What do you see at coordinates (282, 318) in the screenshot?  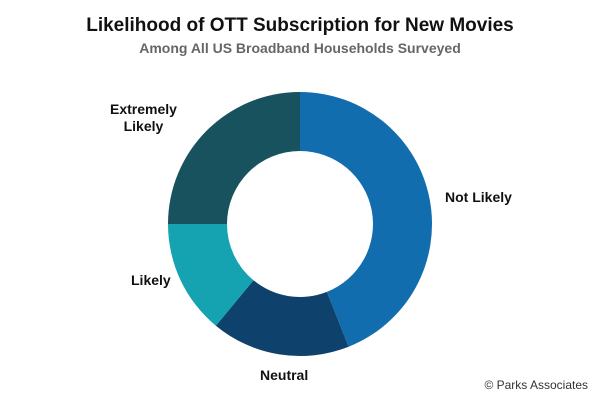 I see `slice-neutral` at bounding box center [282, 318].